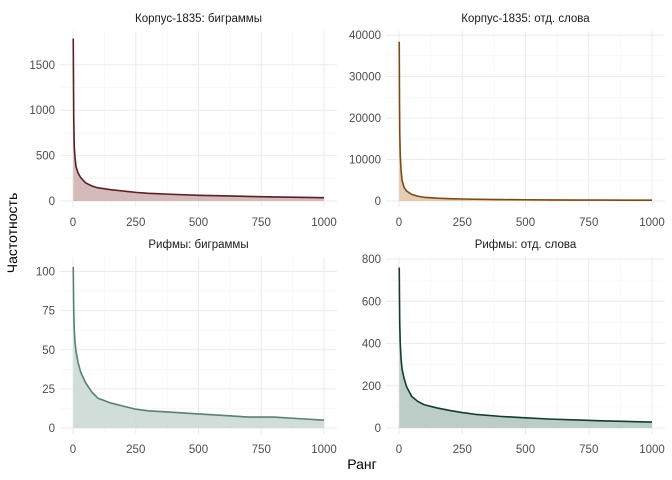 The width and height of the screenshot is (672, 480). What do you see at coordinates (365, 119) in the screenshot?
I see `y-tick-label: 20000` at bounding box center [365, 119].